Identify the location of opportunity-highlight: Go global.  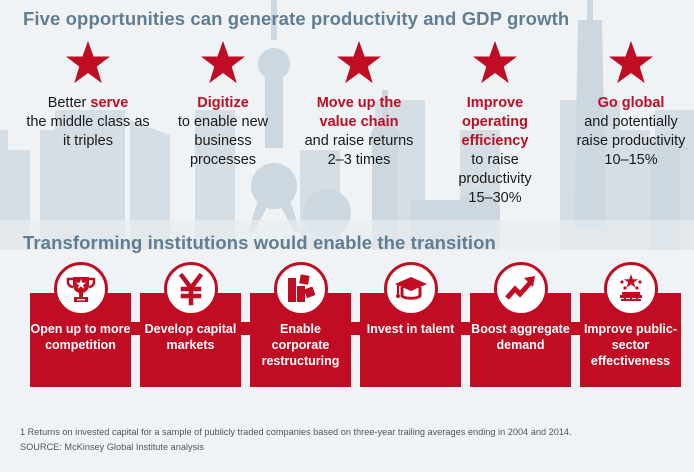
(631, 103).